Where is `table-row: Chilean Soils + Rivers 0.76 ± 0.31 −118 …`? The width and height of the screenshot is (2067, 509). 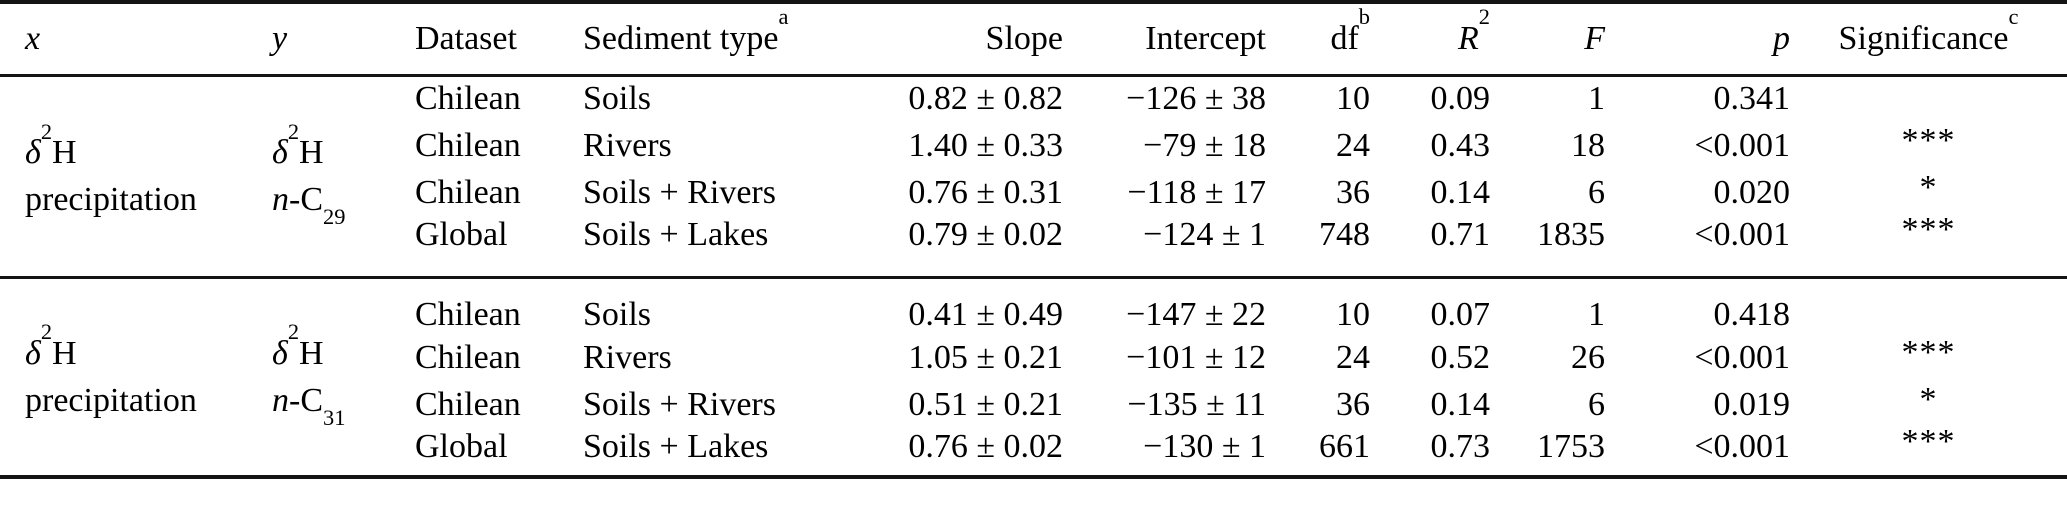
table-row: Chilean Soils + Rivers 0.76 ± 0.31 −118 … is located at coordinates (1033, 192).